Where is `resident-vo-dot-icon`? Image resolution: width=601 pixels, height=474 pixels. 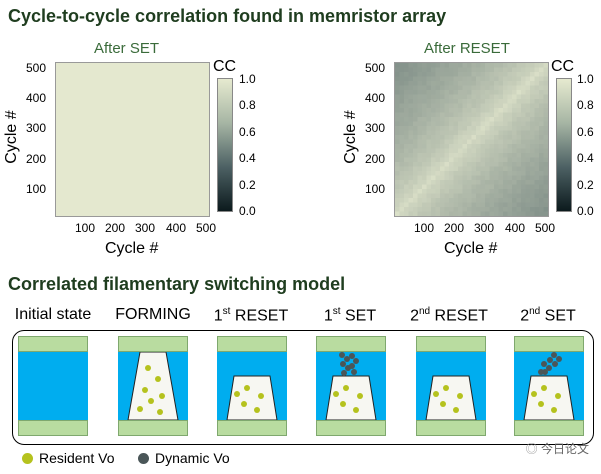
resident-vo-dot-icon is located at coordinates (27, 458).